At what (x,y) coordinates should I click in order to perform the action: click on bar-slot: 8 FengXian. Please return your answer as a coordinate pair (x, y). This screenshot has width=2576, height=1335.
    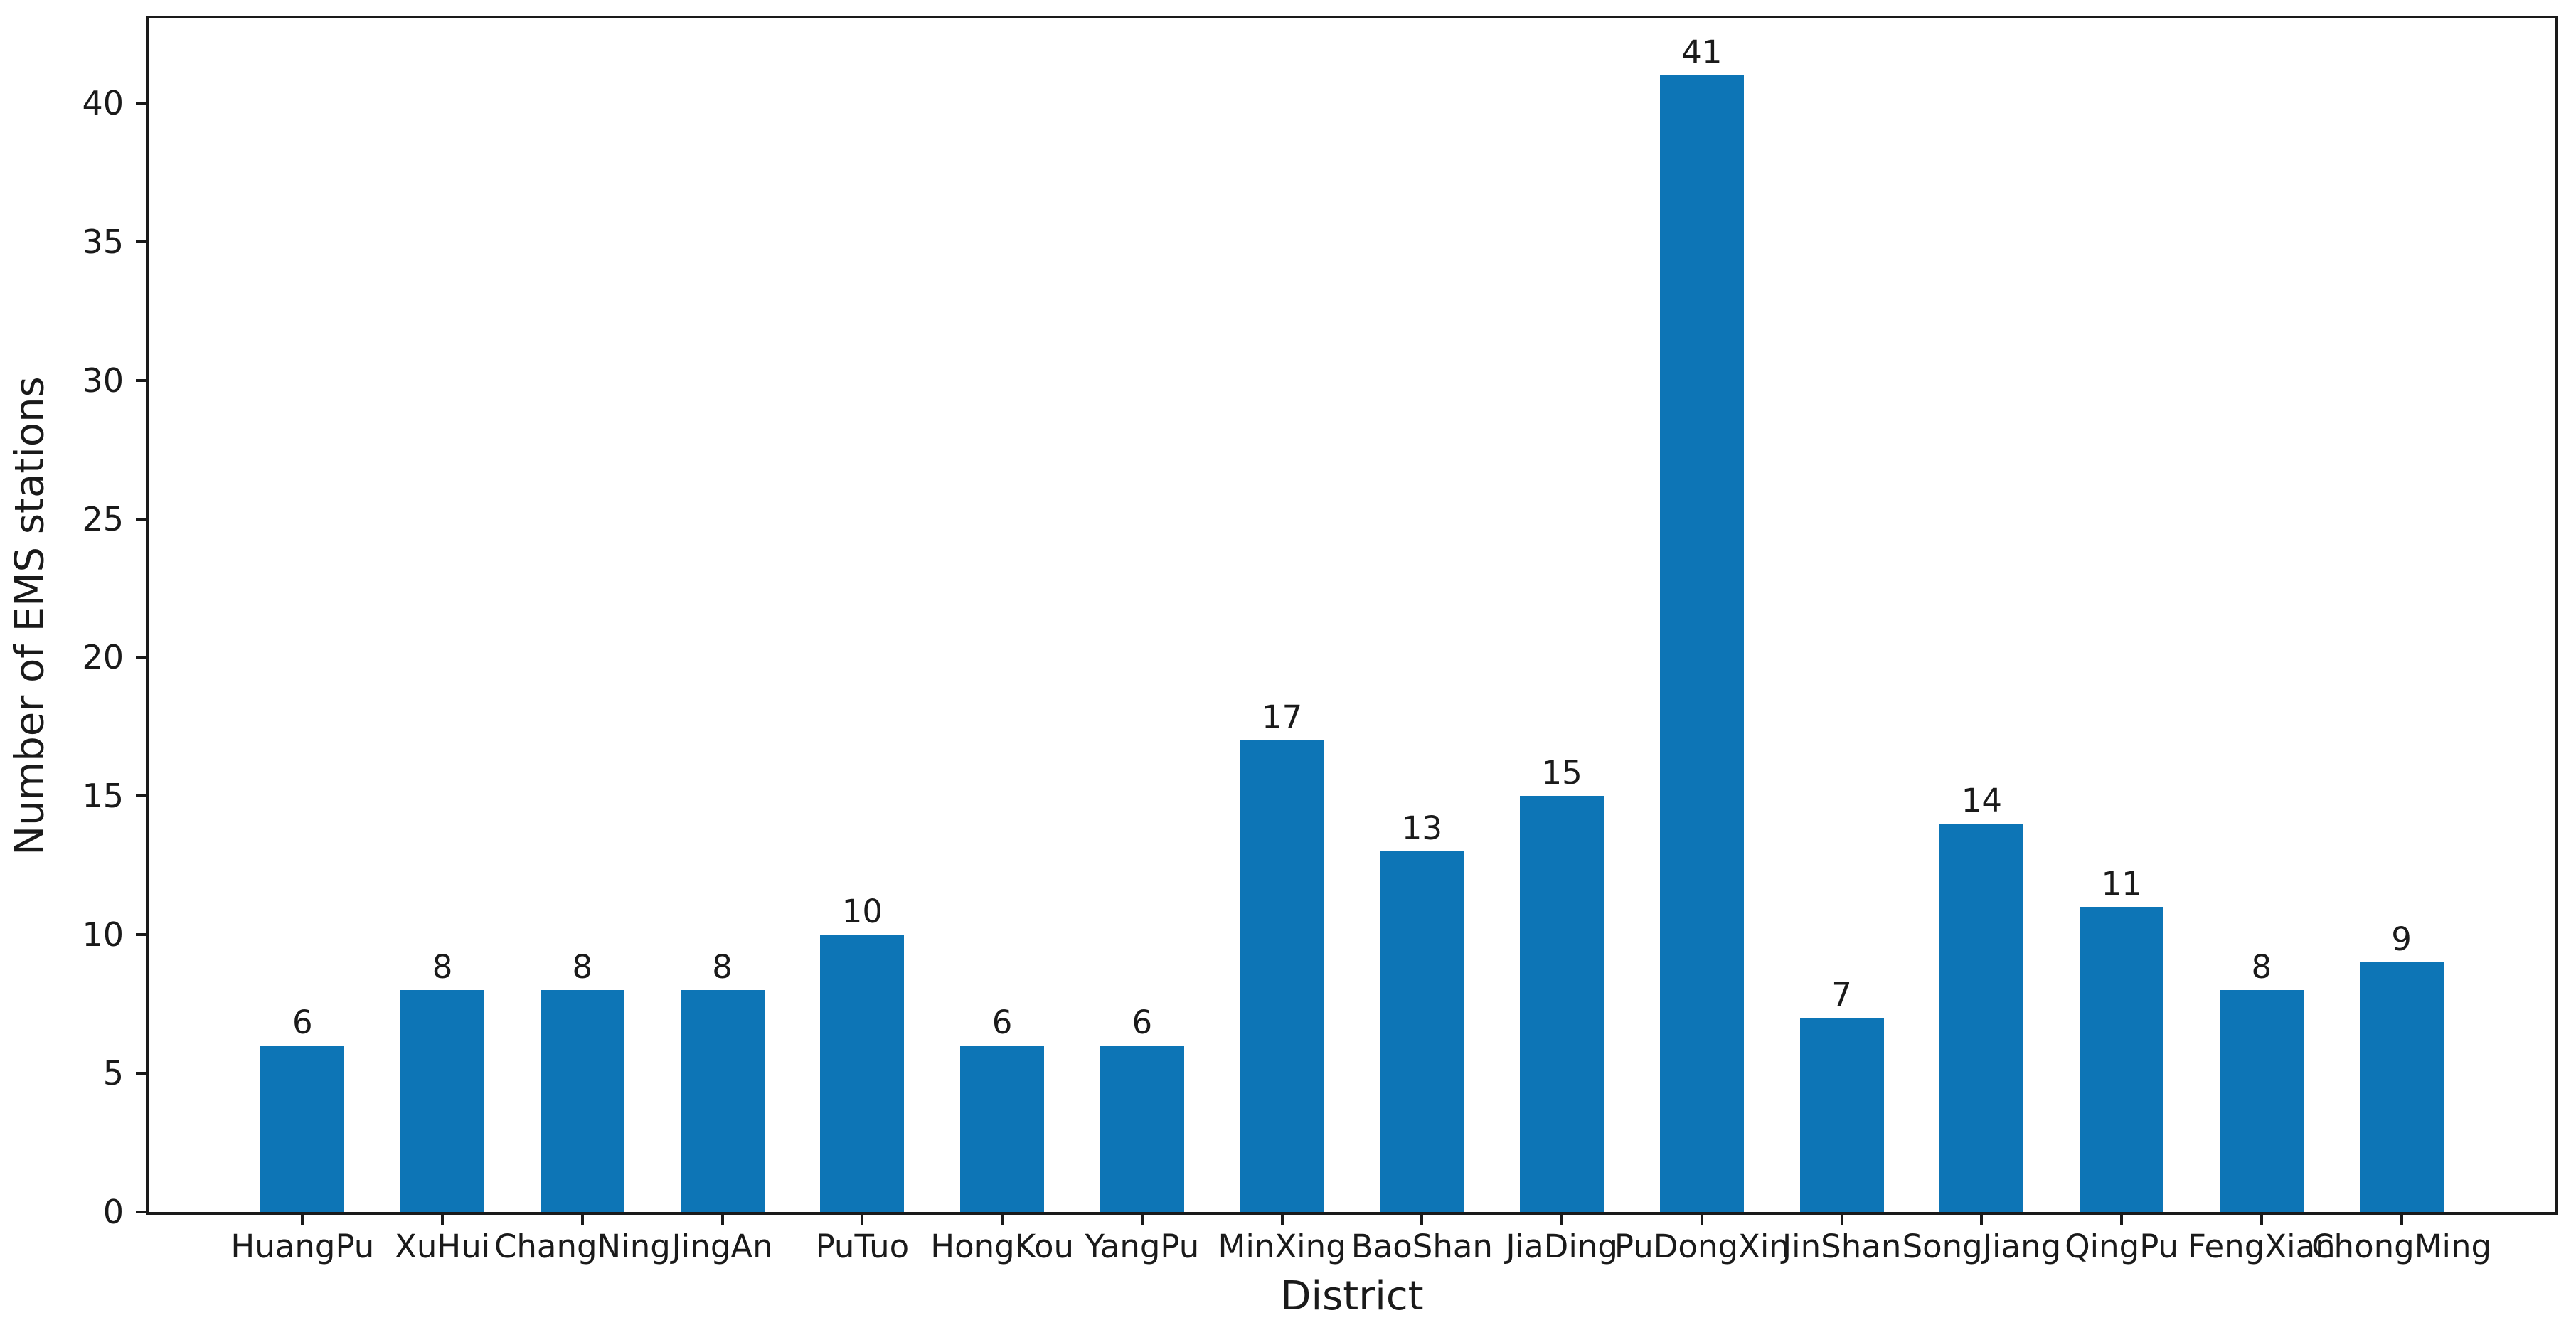
    Looking at the image, I should click on (2262, 641).